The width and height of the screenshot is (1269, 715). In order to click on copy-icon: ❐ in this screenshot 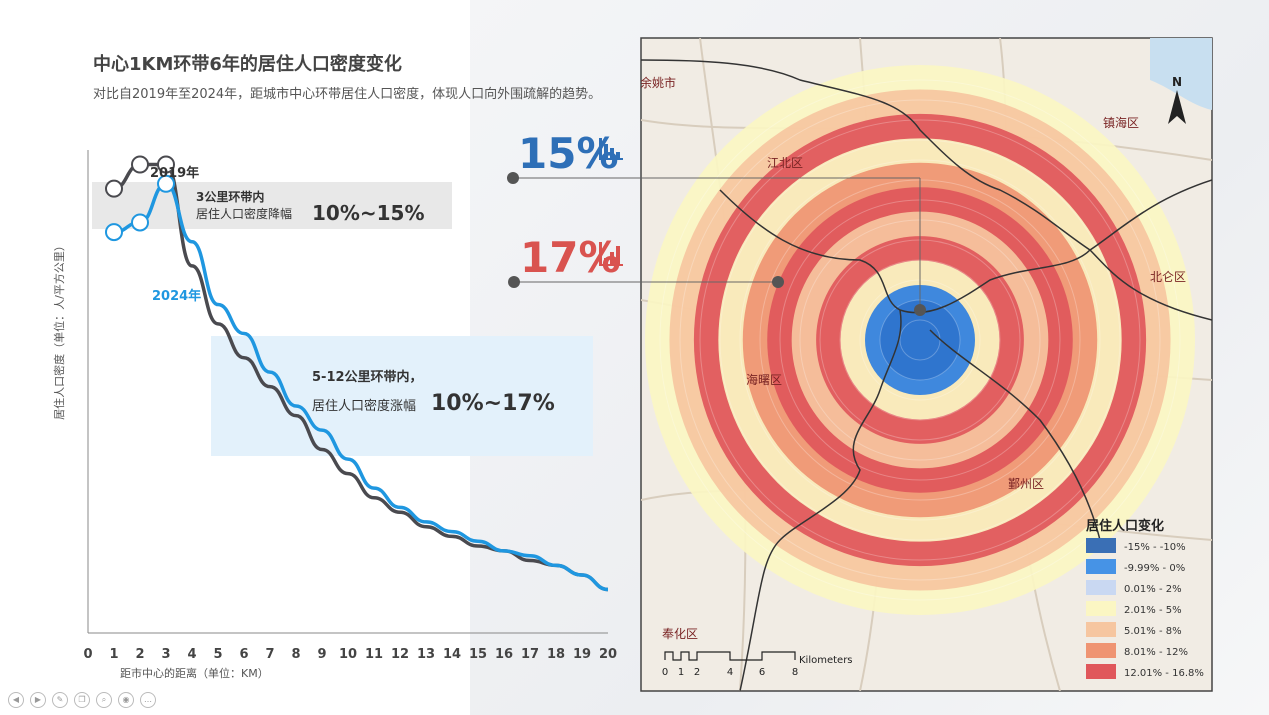, I will do `click(82, 700)`.